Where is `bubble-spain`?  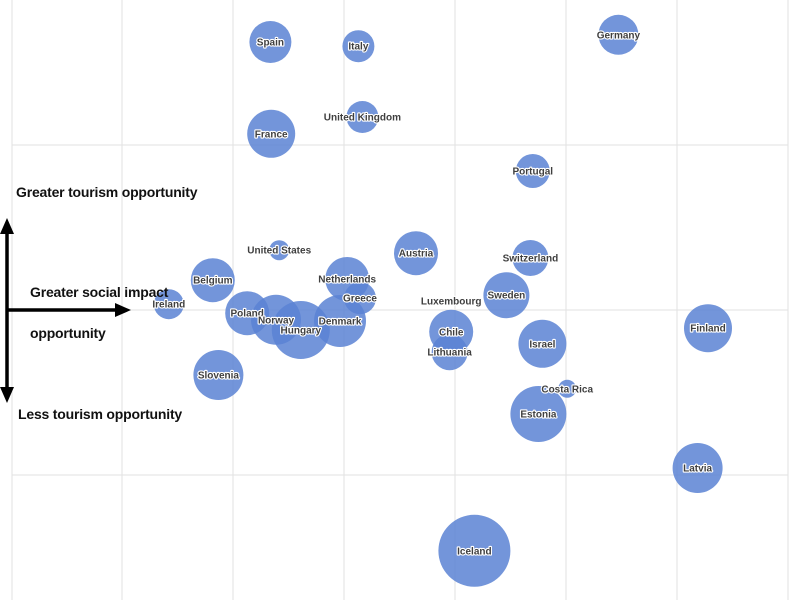 bubble-spain is located at coordinates (270, 42).